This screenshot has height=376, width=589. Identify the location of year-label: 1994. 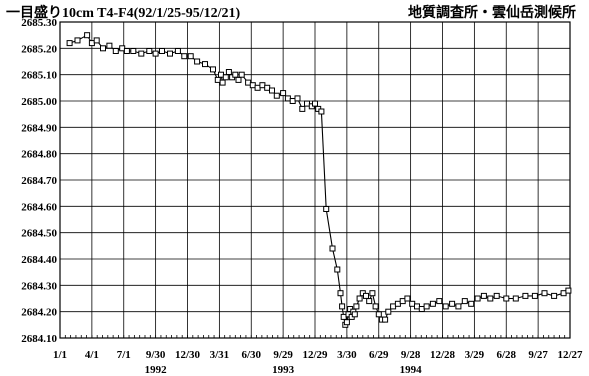
(411, 370).